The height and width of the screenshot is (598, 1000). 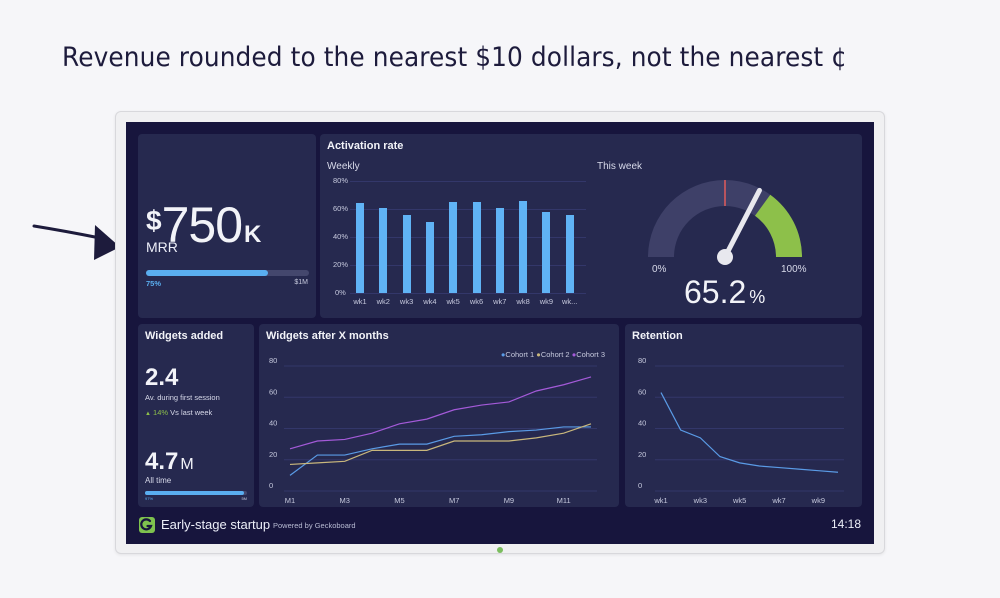 I want to click on gauge-track, so click(x=725, y=218).